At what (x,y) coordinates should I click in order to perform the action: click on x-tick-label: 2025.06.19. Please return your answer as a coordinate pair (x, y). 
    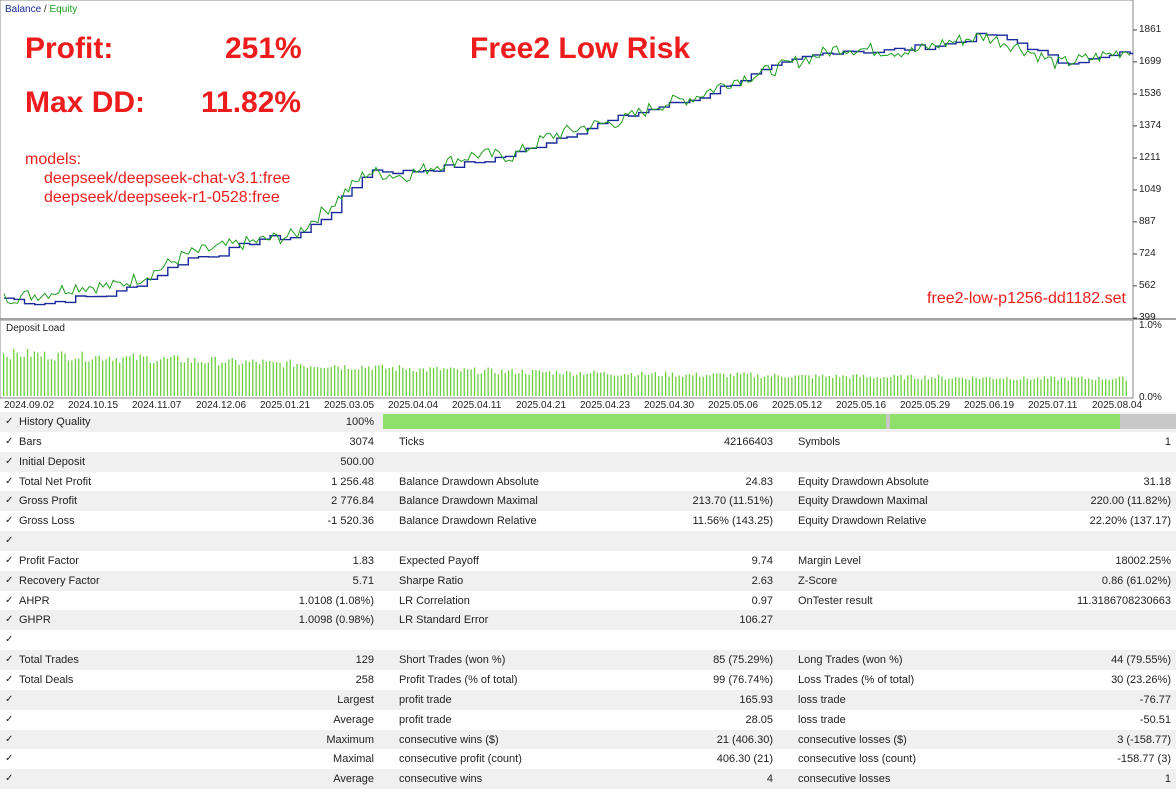
    Looking at the image, I should click on (989, 405).